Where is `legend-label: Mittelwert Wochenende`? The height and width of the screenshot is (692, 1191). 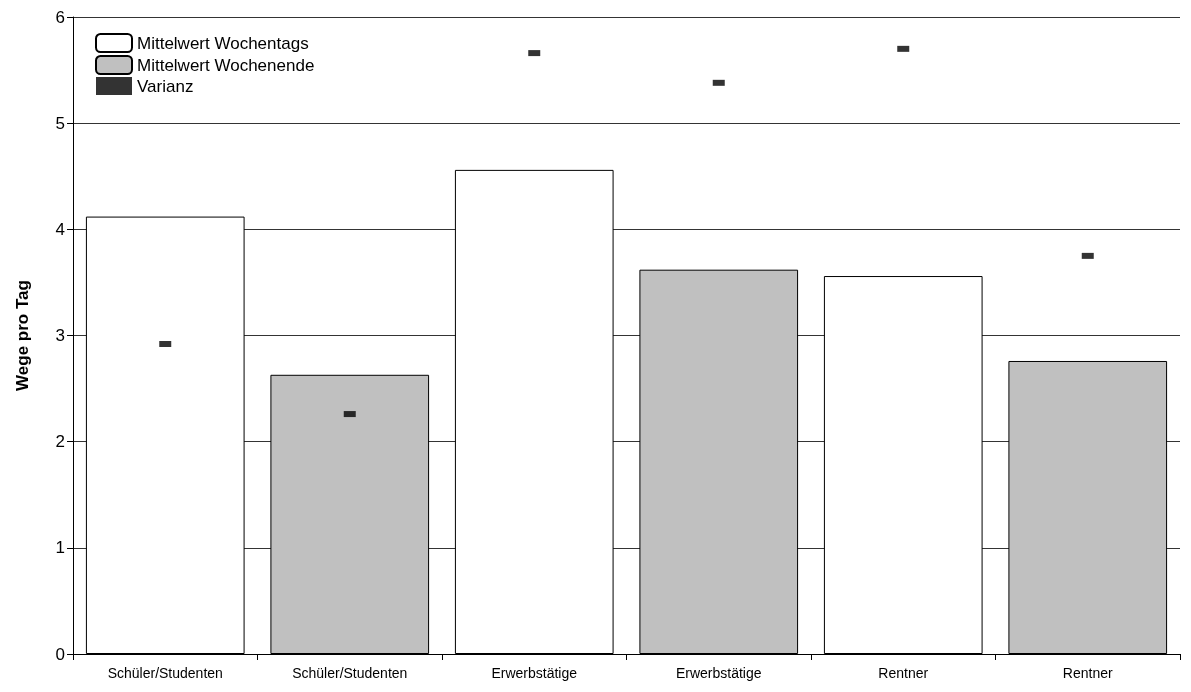
legend-label: Mittelwert Wochenende is located at coordinates (226, 65).